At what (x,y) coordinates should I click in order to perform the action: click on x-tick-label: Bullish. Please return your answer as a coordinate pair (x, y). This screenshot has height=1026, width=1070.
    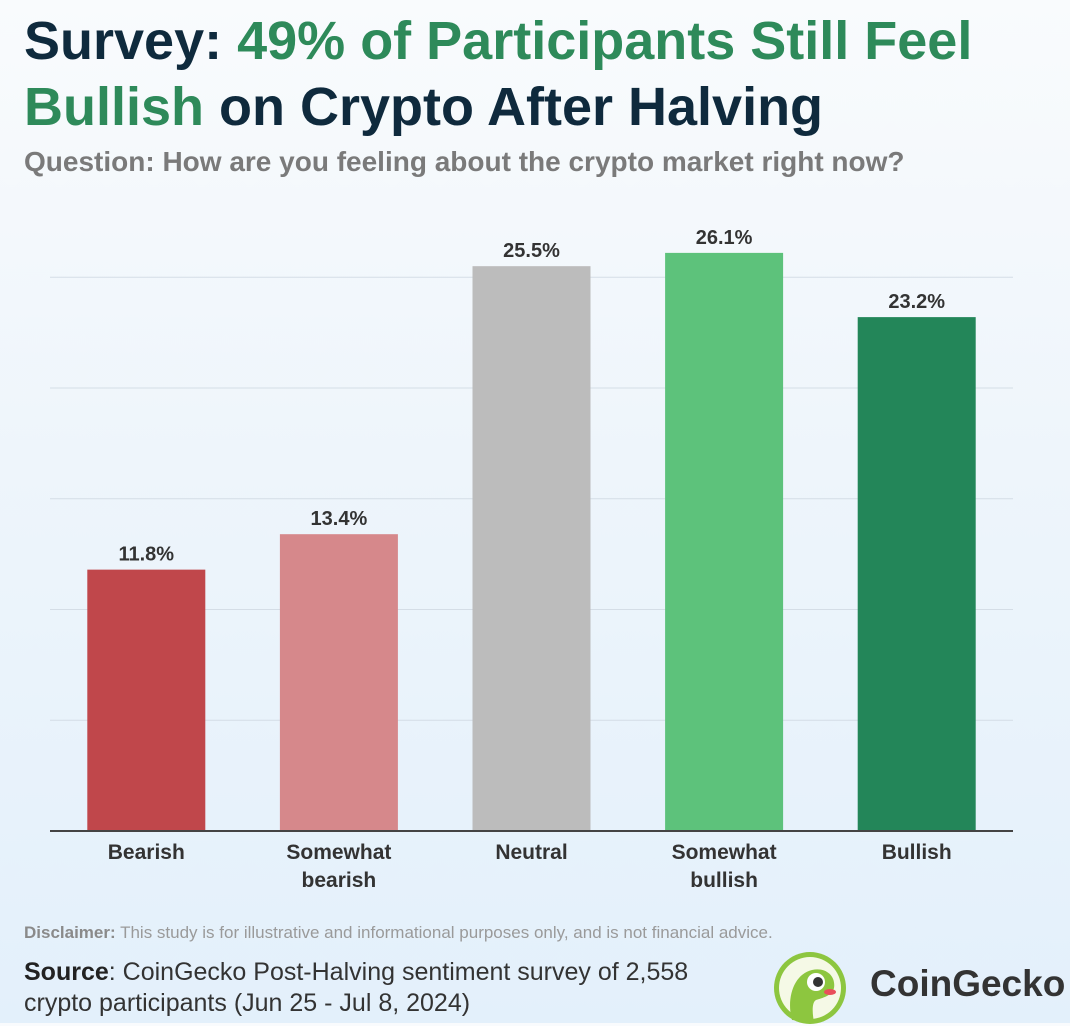
    Looking at the image, I should click on (917, 852).